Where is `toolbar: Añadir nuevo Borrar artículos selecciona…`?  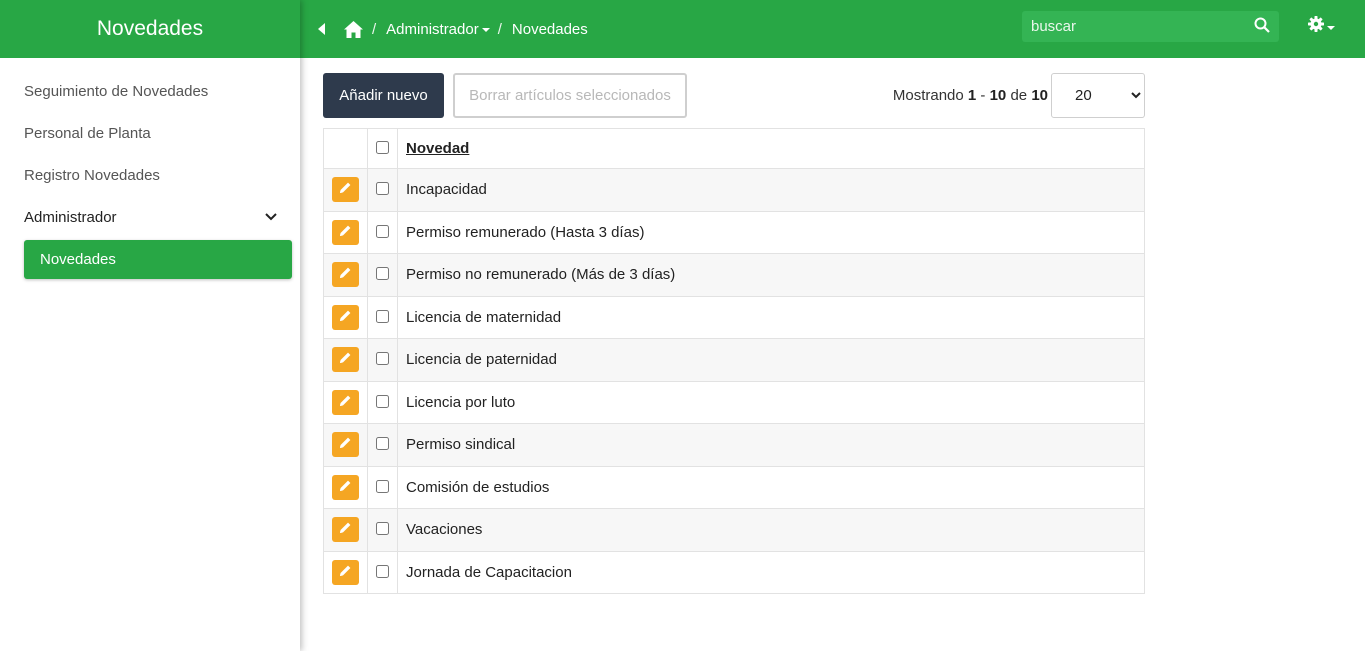
toolbar: Añadir nuevo Borrar artículos selecciona… is located at coordinates (734, 95).